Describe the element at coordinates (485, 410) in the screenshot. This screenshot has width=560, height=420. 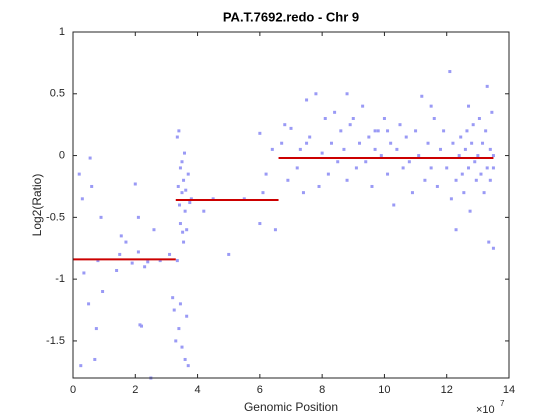
I see `x-multiplier-base: ×10` at that location.